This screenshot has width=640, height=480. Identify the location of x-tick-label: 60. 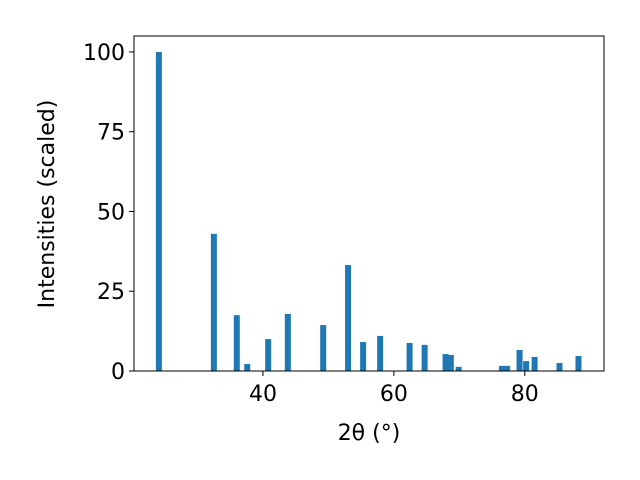
(394, 394).